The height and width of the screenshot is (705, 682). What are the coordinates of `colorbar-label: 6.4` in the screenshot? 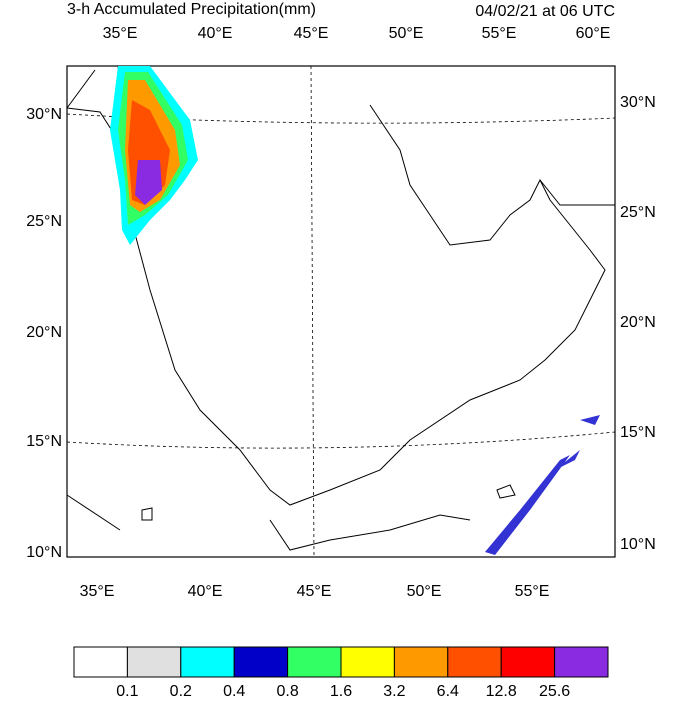 It's located at (448, 691).